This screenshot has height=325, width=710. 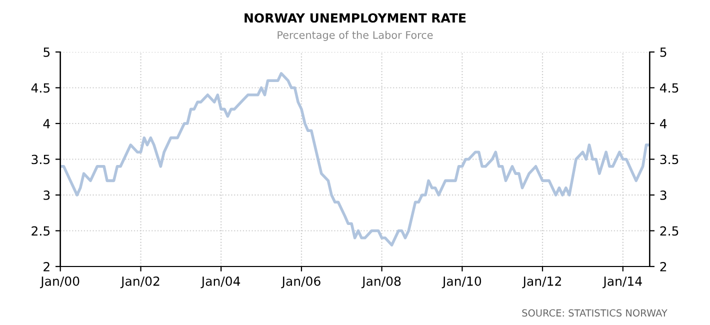 I want to click on x-tick-label: Jan/00, so click(x=60, y=282).